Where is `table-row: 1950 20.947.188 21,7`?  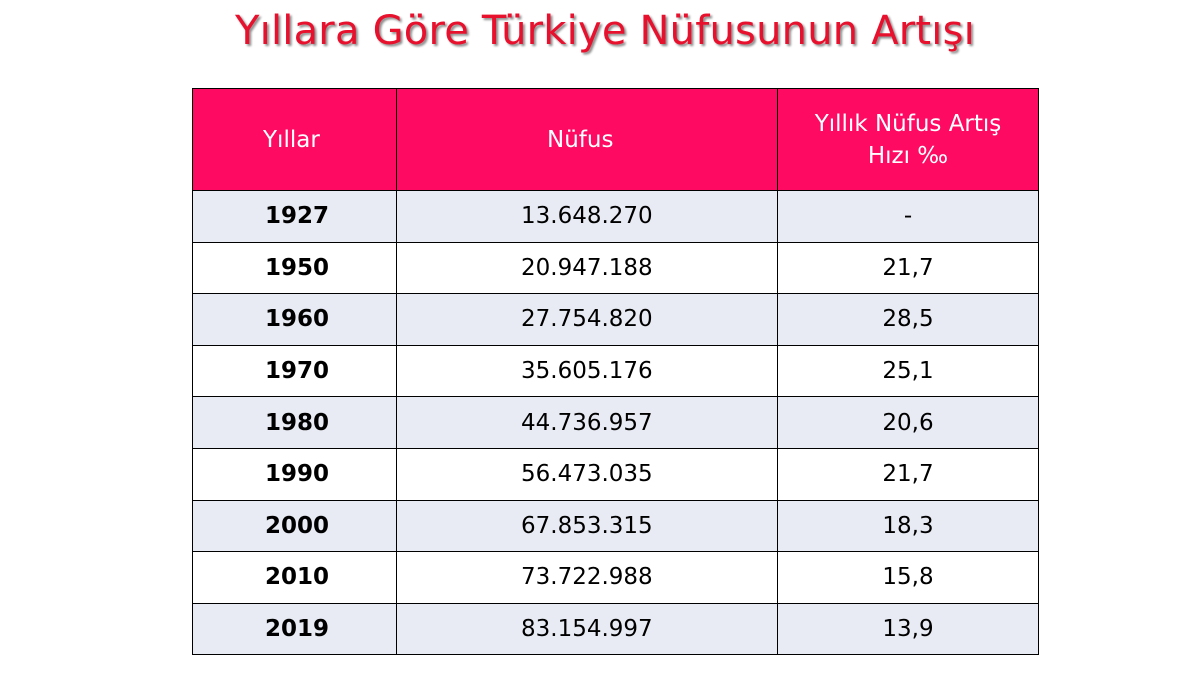 table-row: 1950 20.947.188 21,7 is located at coordinates (615, 268).